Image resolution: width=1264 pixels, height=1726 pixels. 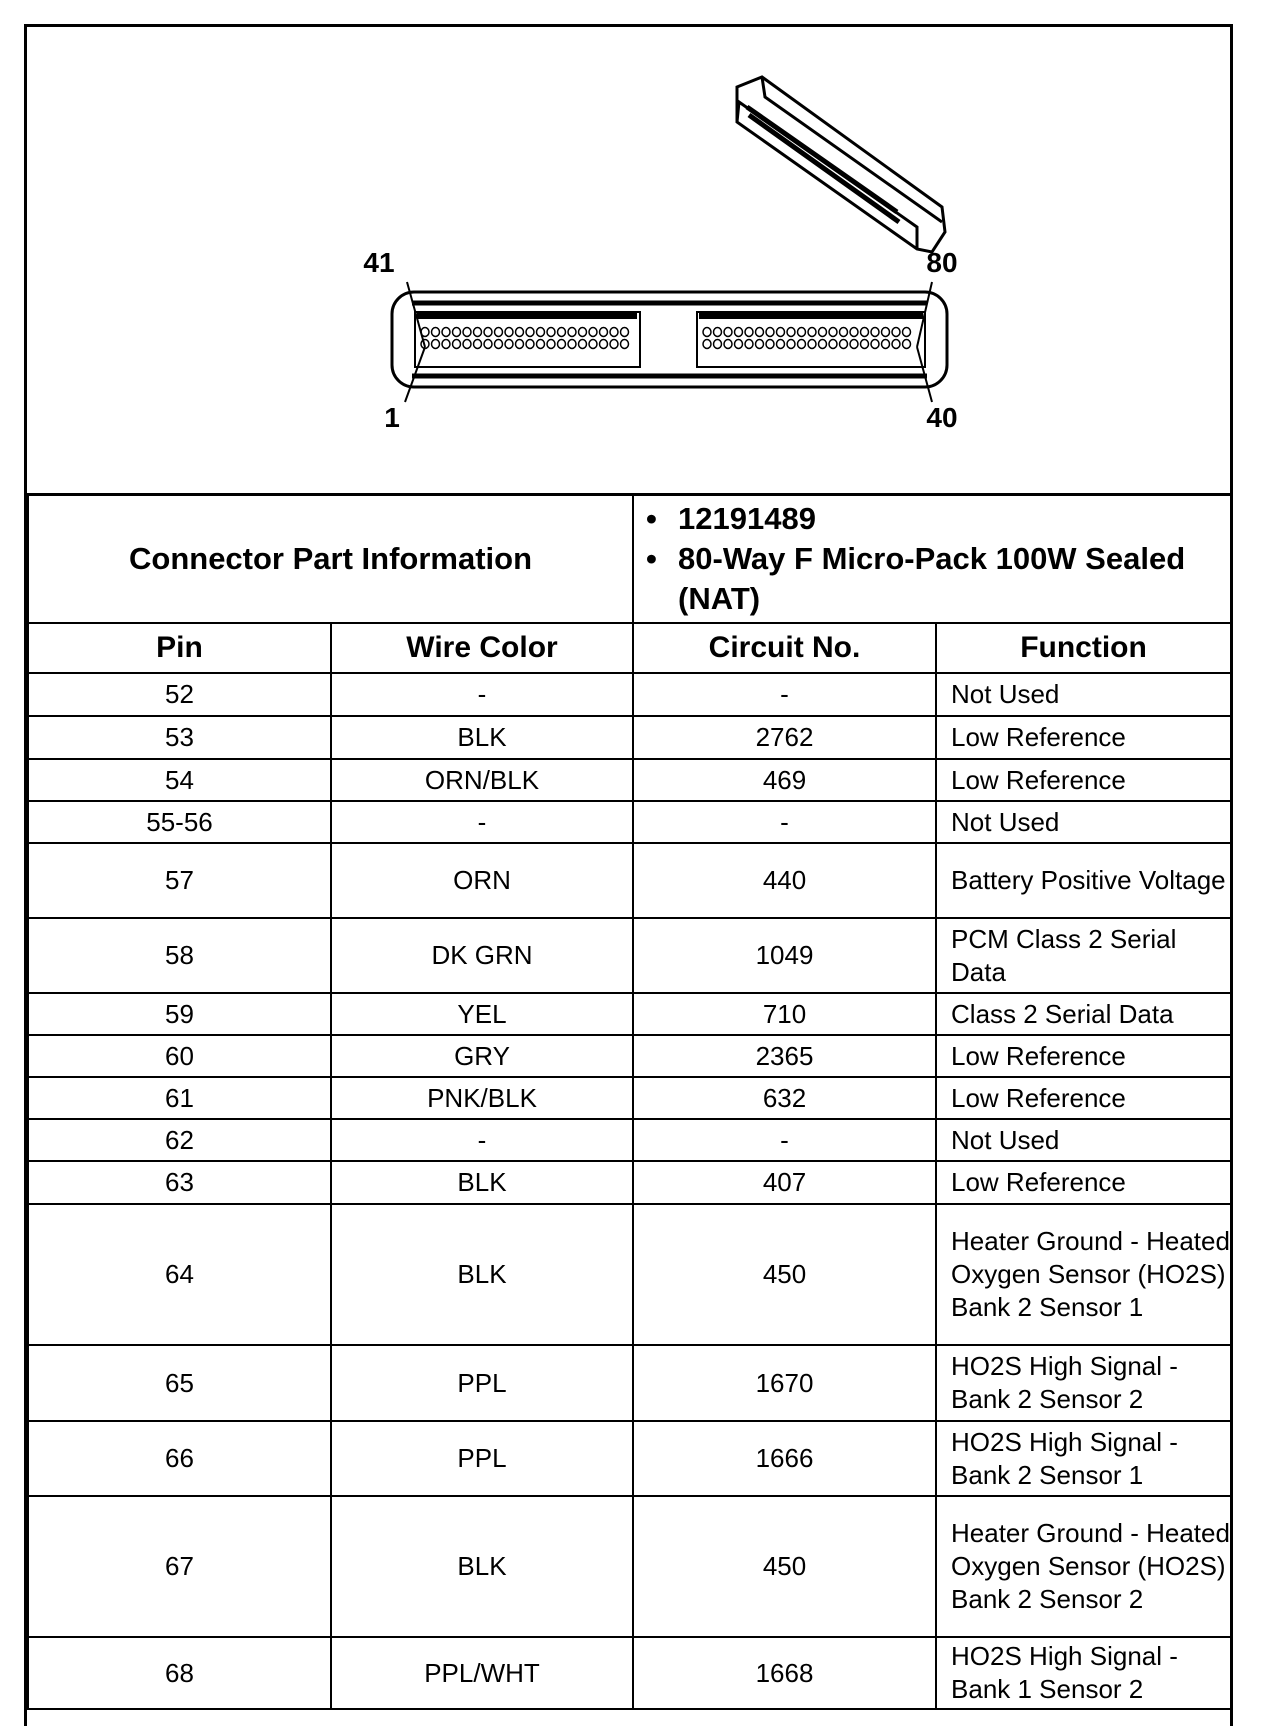 I want to click on circuit-no-cell: 1668, so click(x=785, y=1673).